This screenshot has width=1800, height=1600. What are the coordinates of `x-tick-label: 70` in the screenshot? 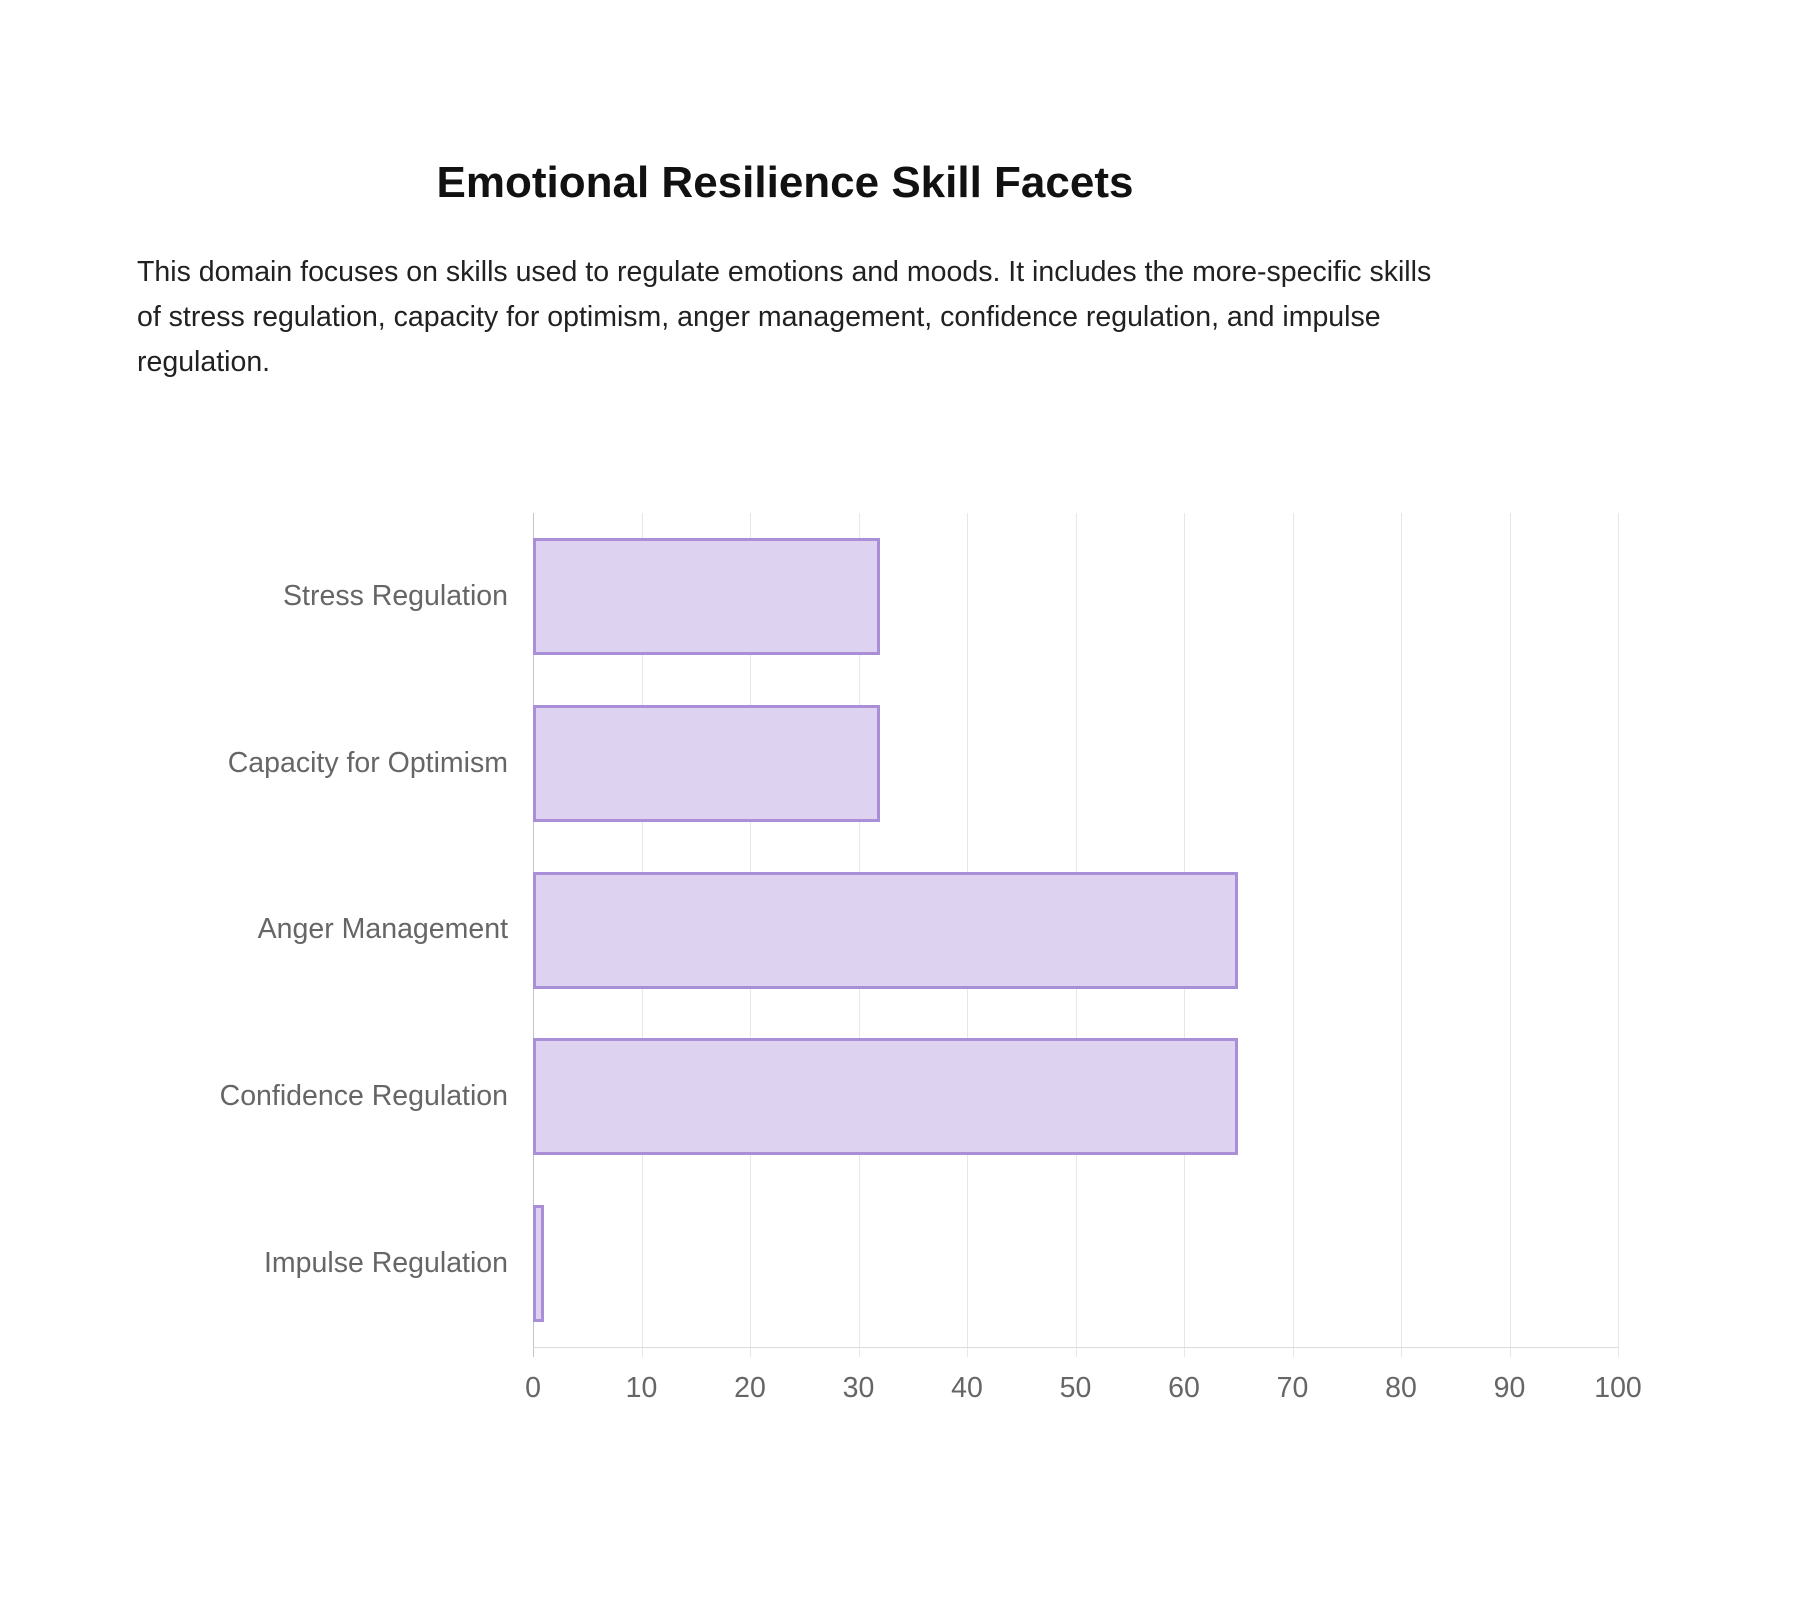 It's located at (1292, 1388).